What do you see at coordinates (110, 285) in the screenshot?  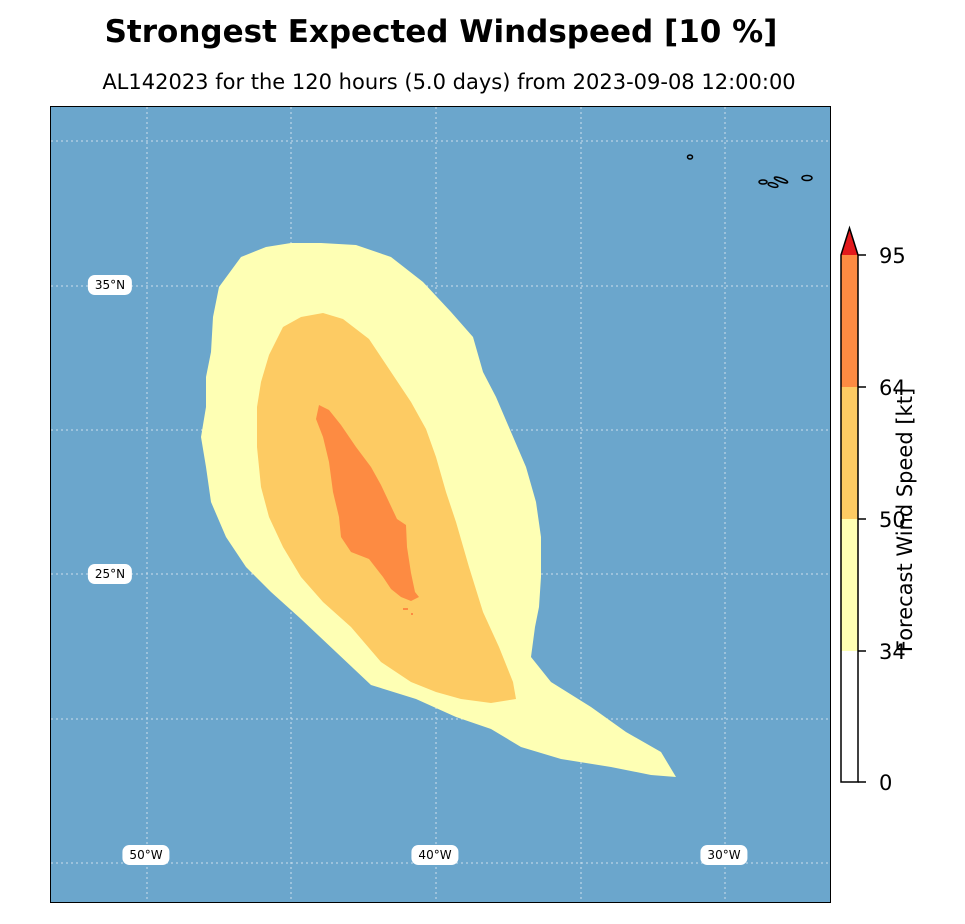 I see `lat-label-35n: 35°N` at bounding box center [110, 285].